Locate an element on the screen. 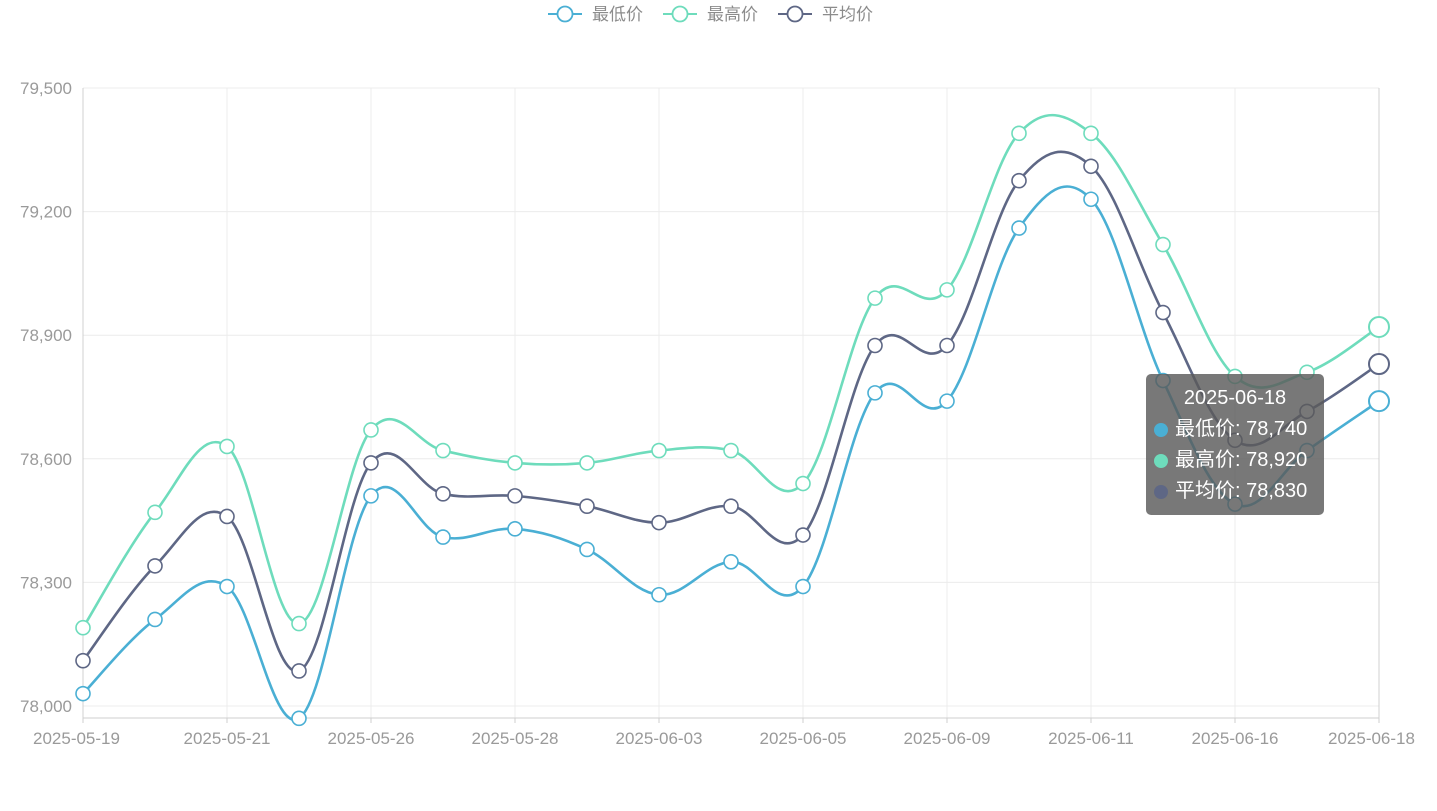 The width and height of the screenshot is (1437, 811). x-tick-label: 2025-05-28 is located at coordinates (515, 738).